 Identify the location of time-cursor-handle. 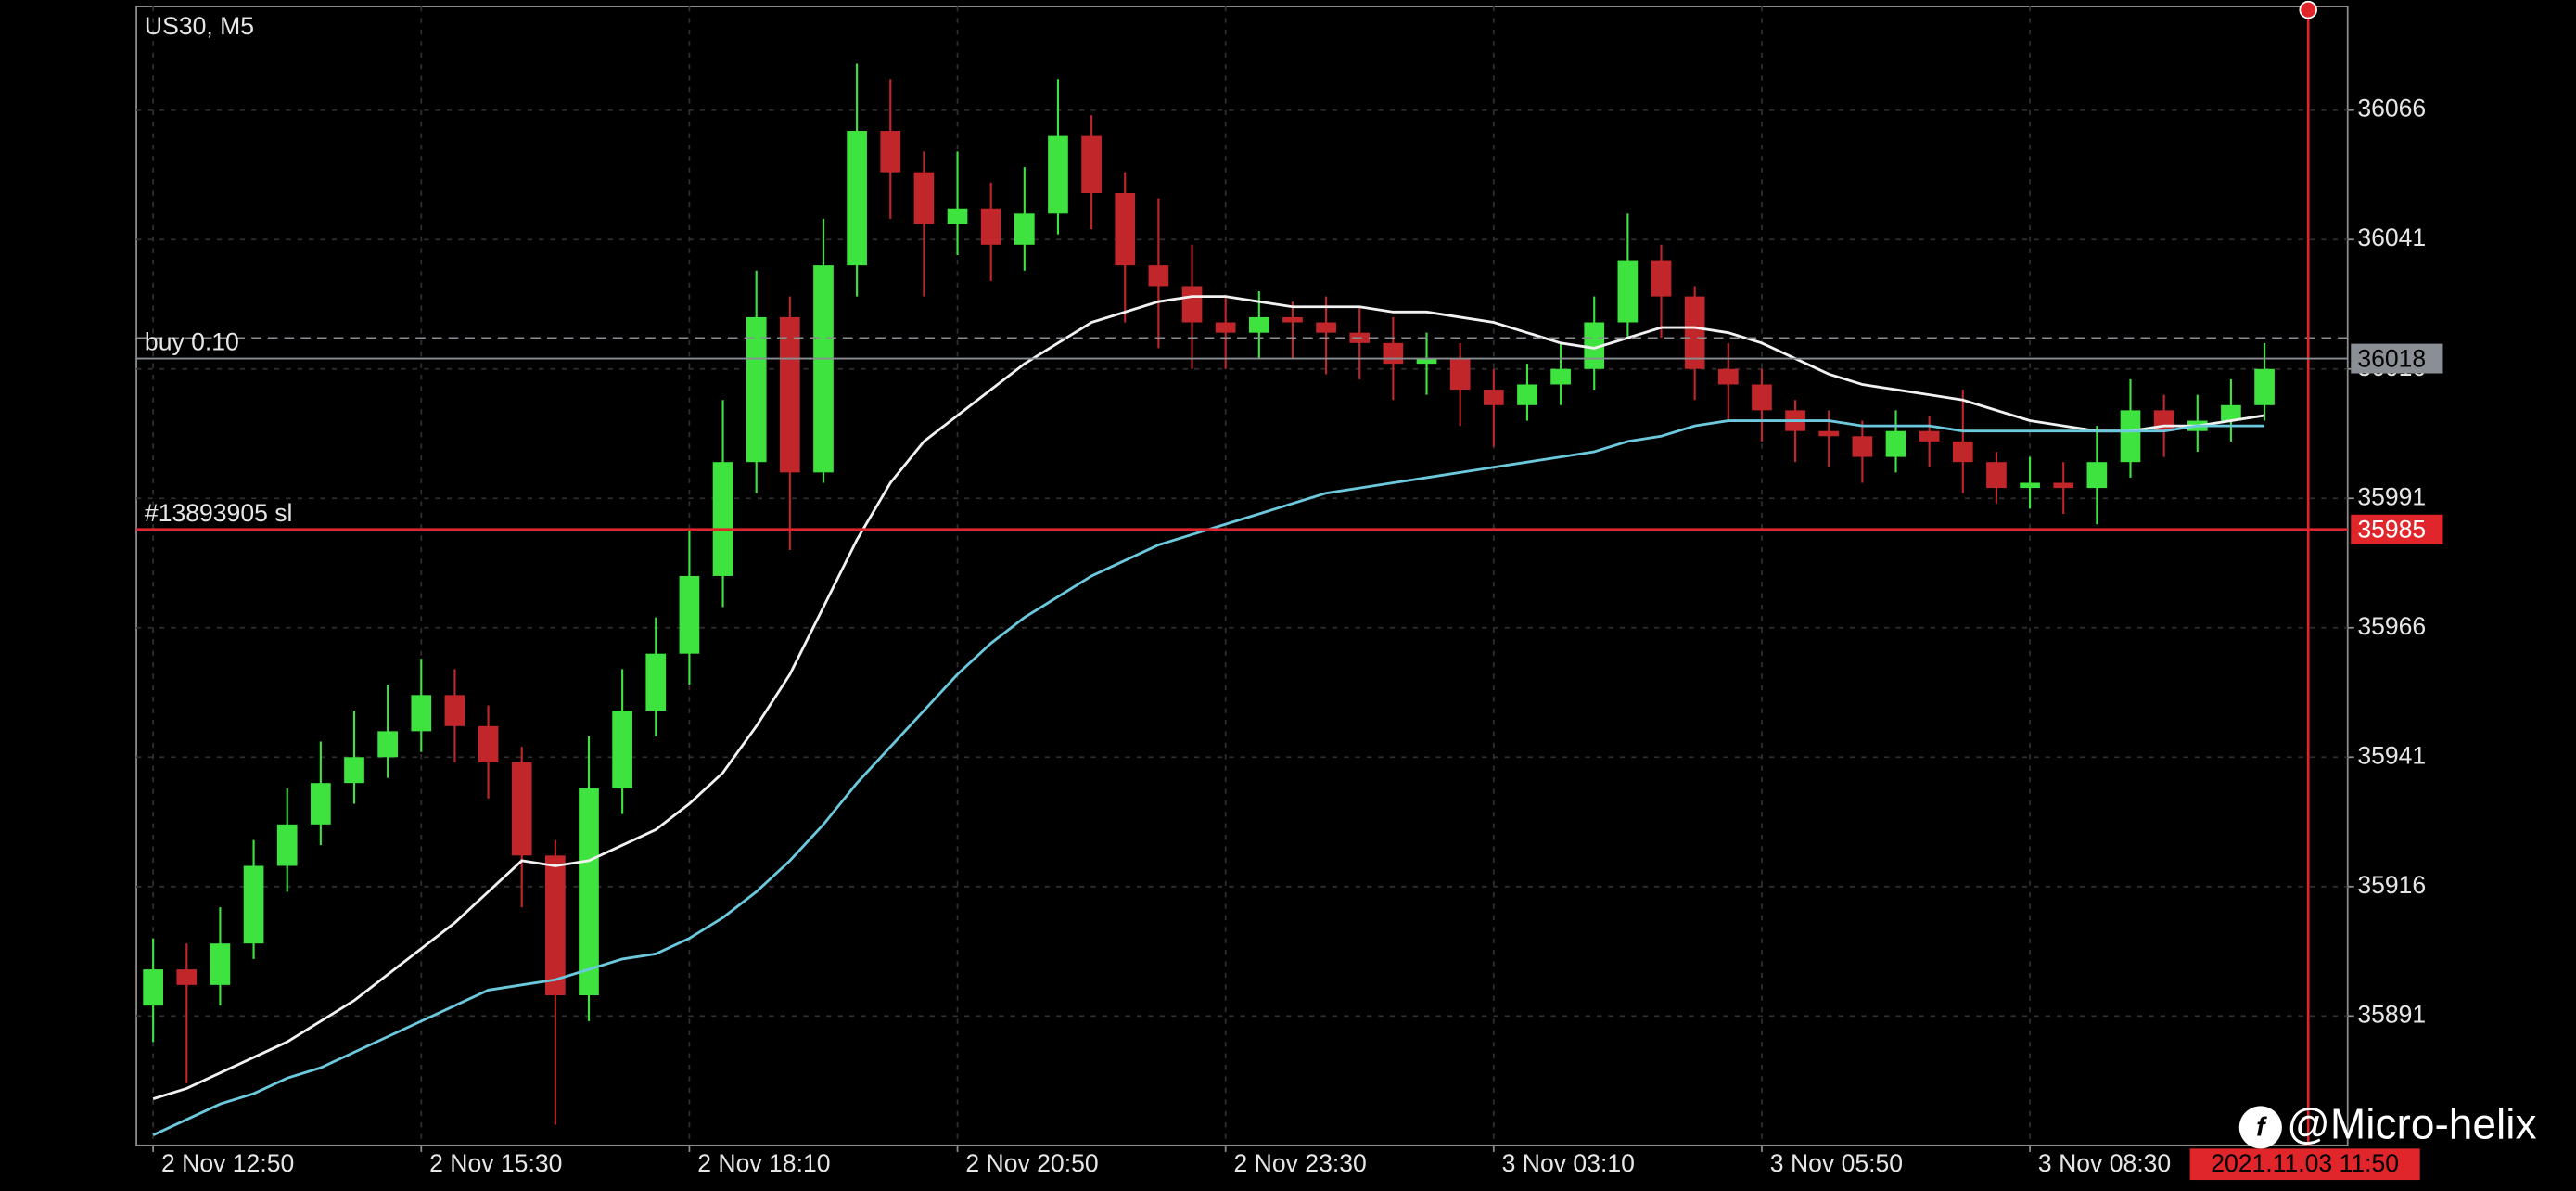
(2308, 9).